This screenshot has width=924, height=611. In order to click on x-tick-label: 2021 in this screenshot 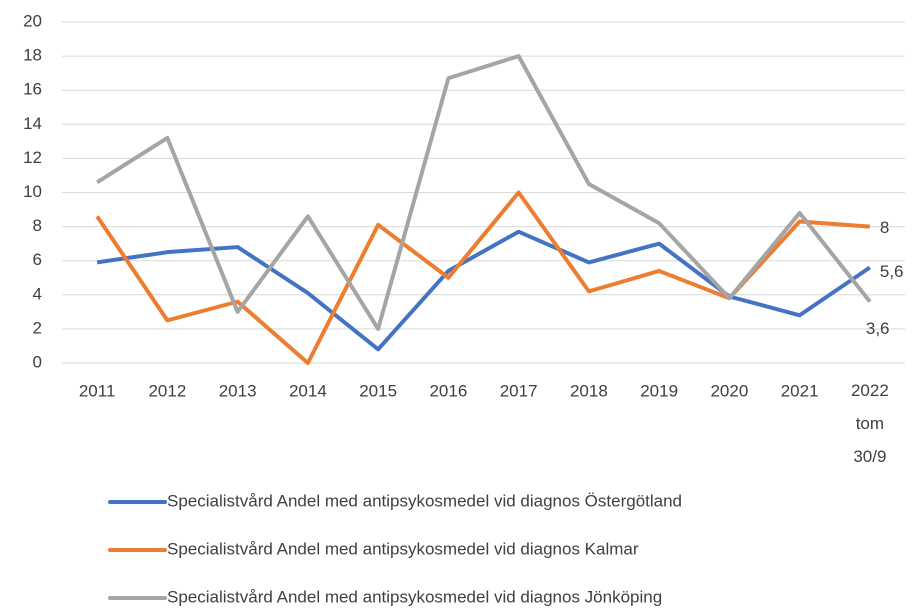, I will do `click(800, 390)`.